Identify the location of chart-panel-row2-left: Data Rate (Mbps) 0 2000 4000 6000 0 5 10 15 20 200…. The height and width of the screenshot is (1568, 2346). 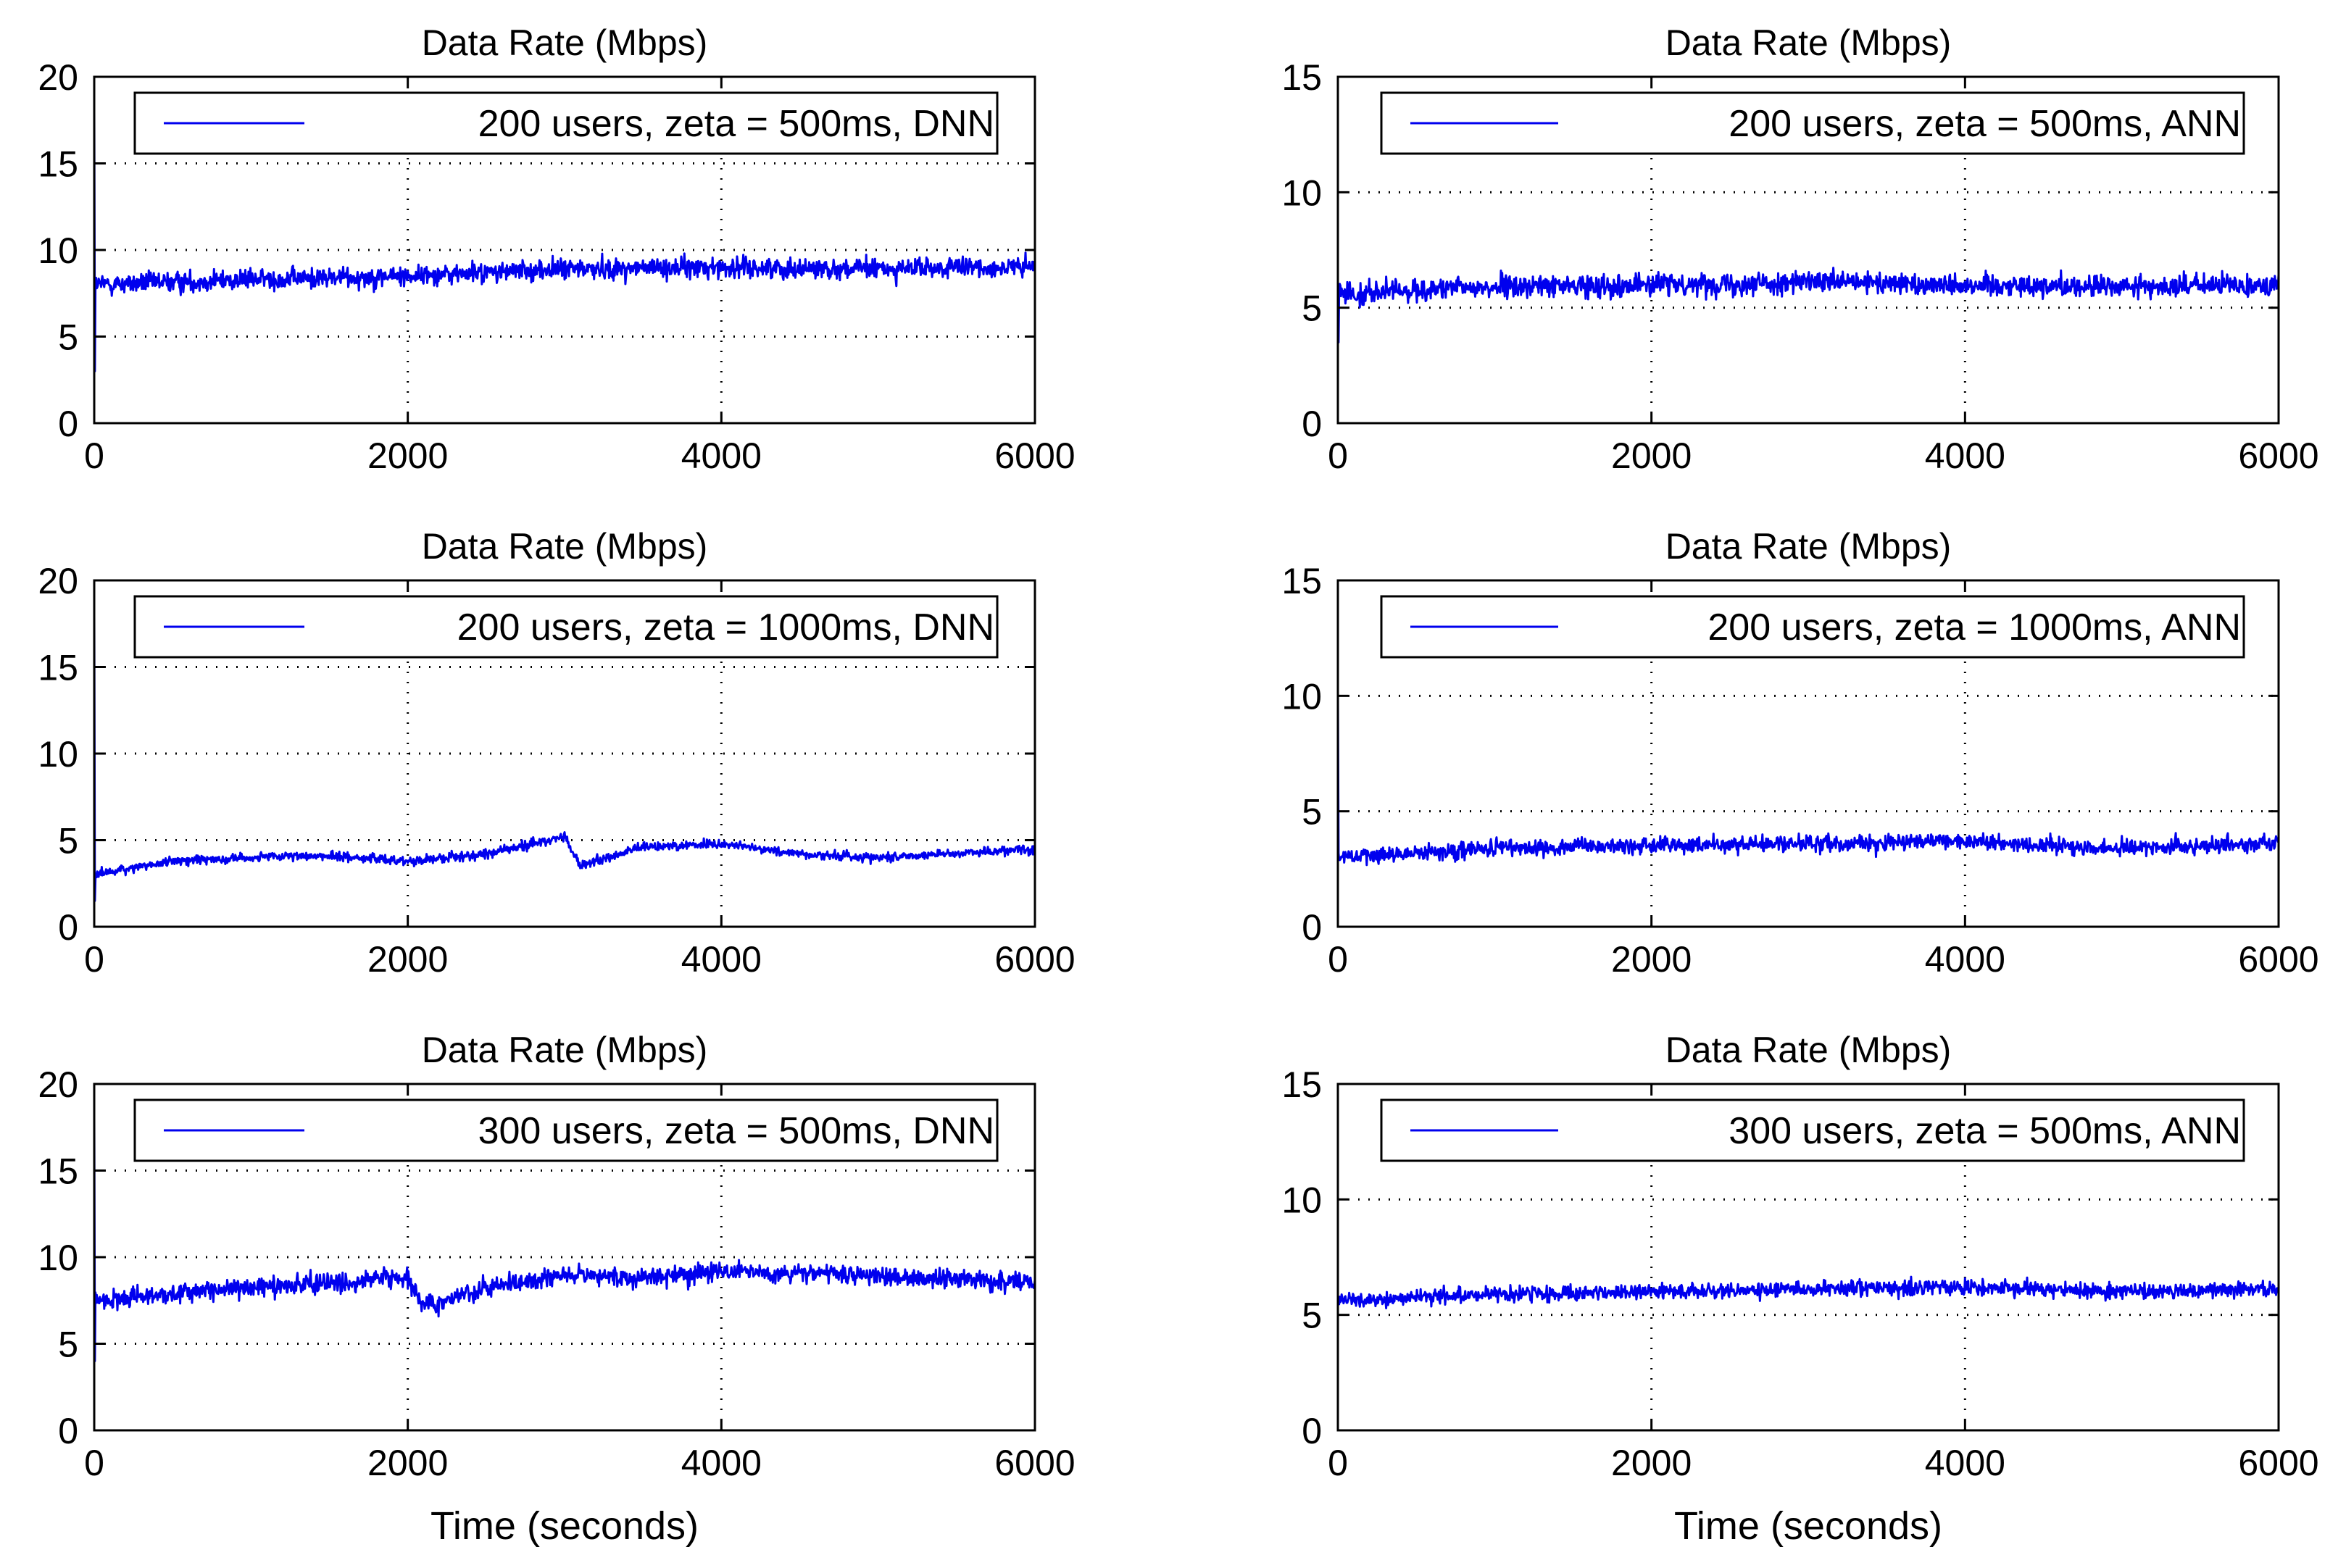
(556, 753).